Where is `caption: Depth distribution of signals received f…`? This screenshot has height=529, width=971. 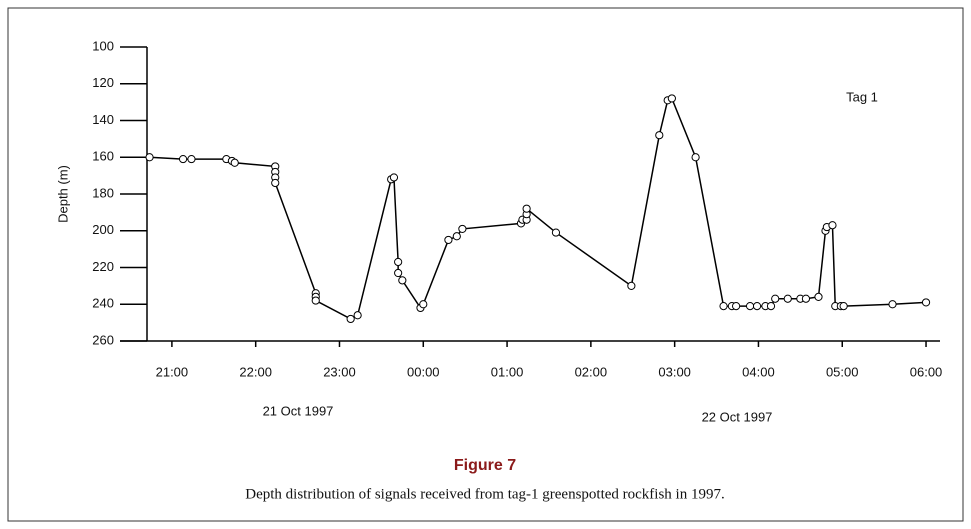 caption: Depth distribution of signals received f… is located at coordinates (484, 494).